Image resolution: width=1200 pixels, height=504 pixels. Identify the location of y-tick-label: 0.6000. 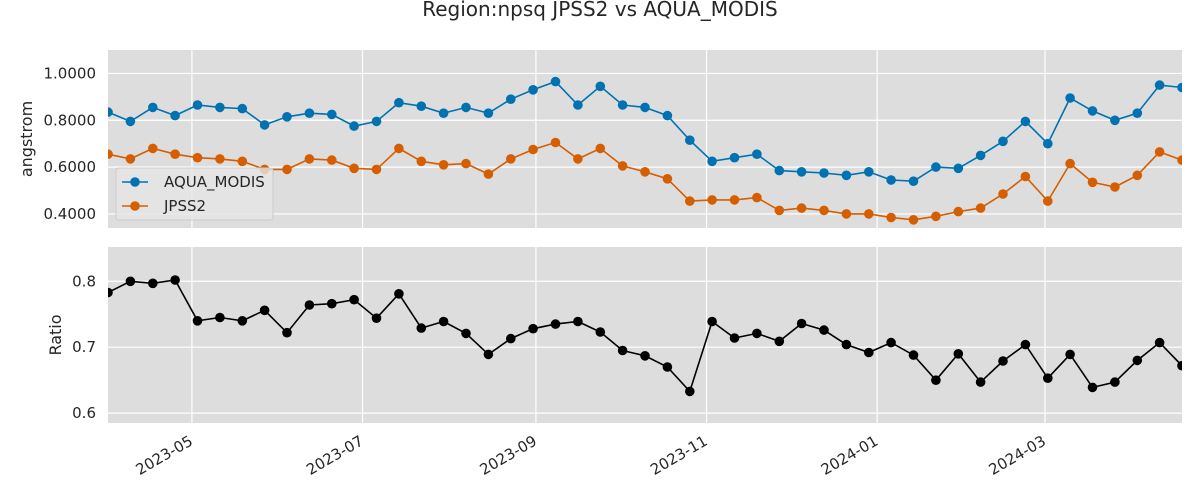
(70, 167).